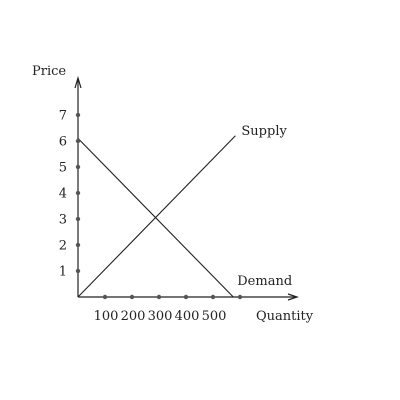  I want to click on x-tick-label: 300, so click(160, 316).